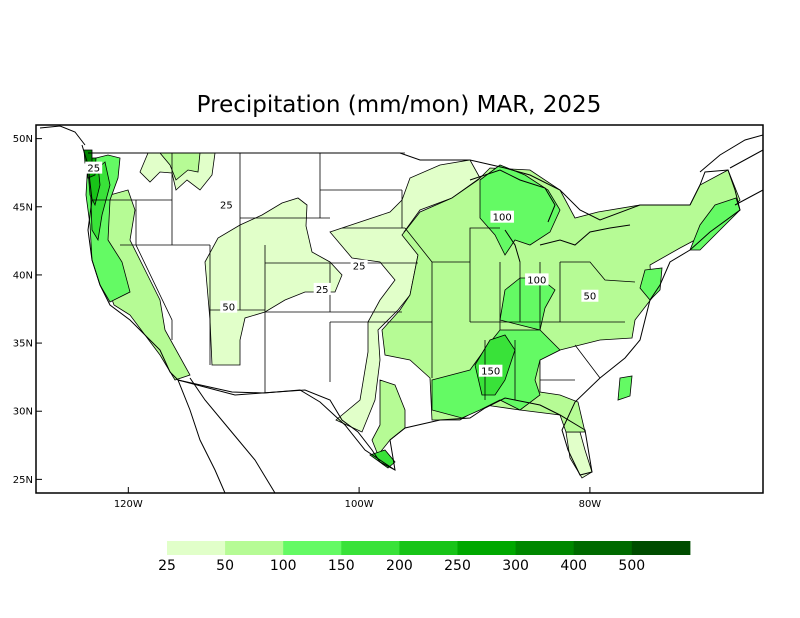 Image resolution: width=800 pixels, height=618 pixels. What do you see at coordinates (23, 412) in the screenshot?
I see `lat-tick-label: 30N` at bounding box center [23, 412].